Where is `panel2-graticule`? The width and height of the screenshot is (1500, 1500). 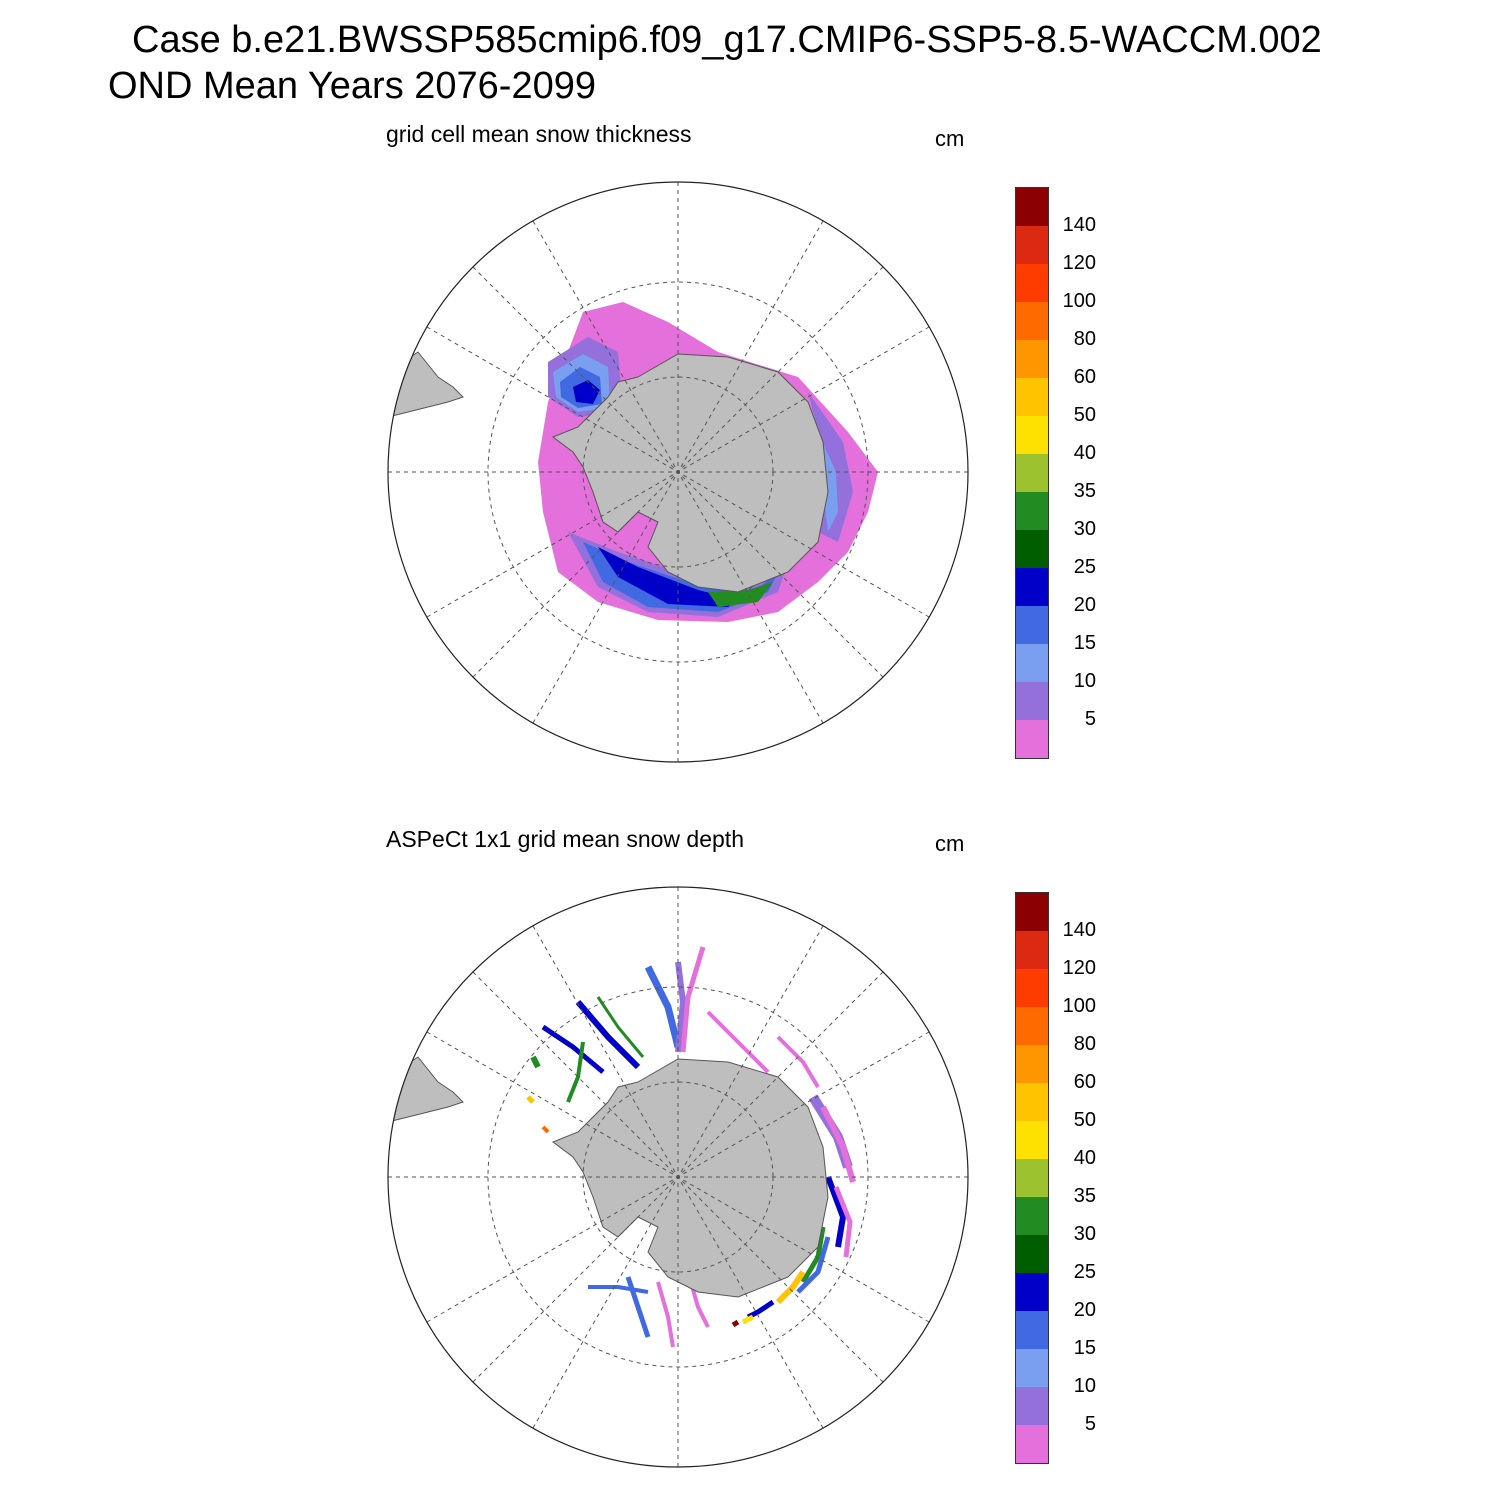
panel2-graticule is located at coordinates (678, 1177).